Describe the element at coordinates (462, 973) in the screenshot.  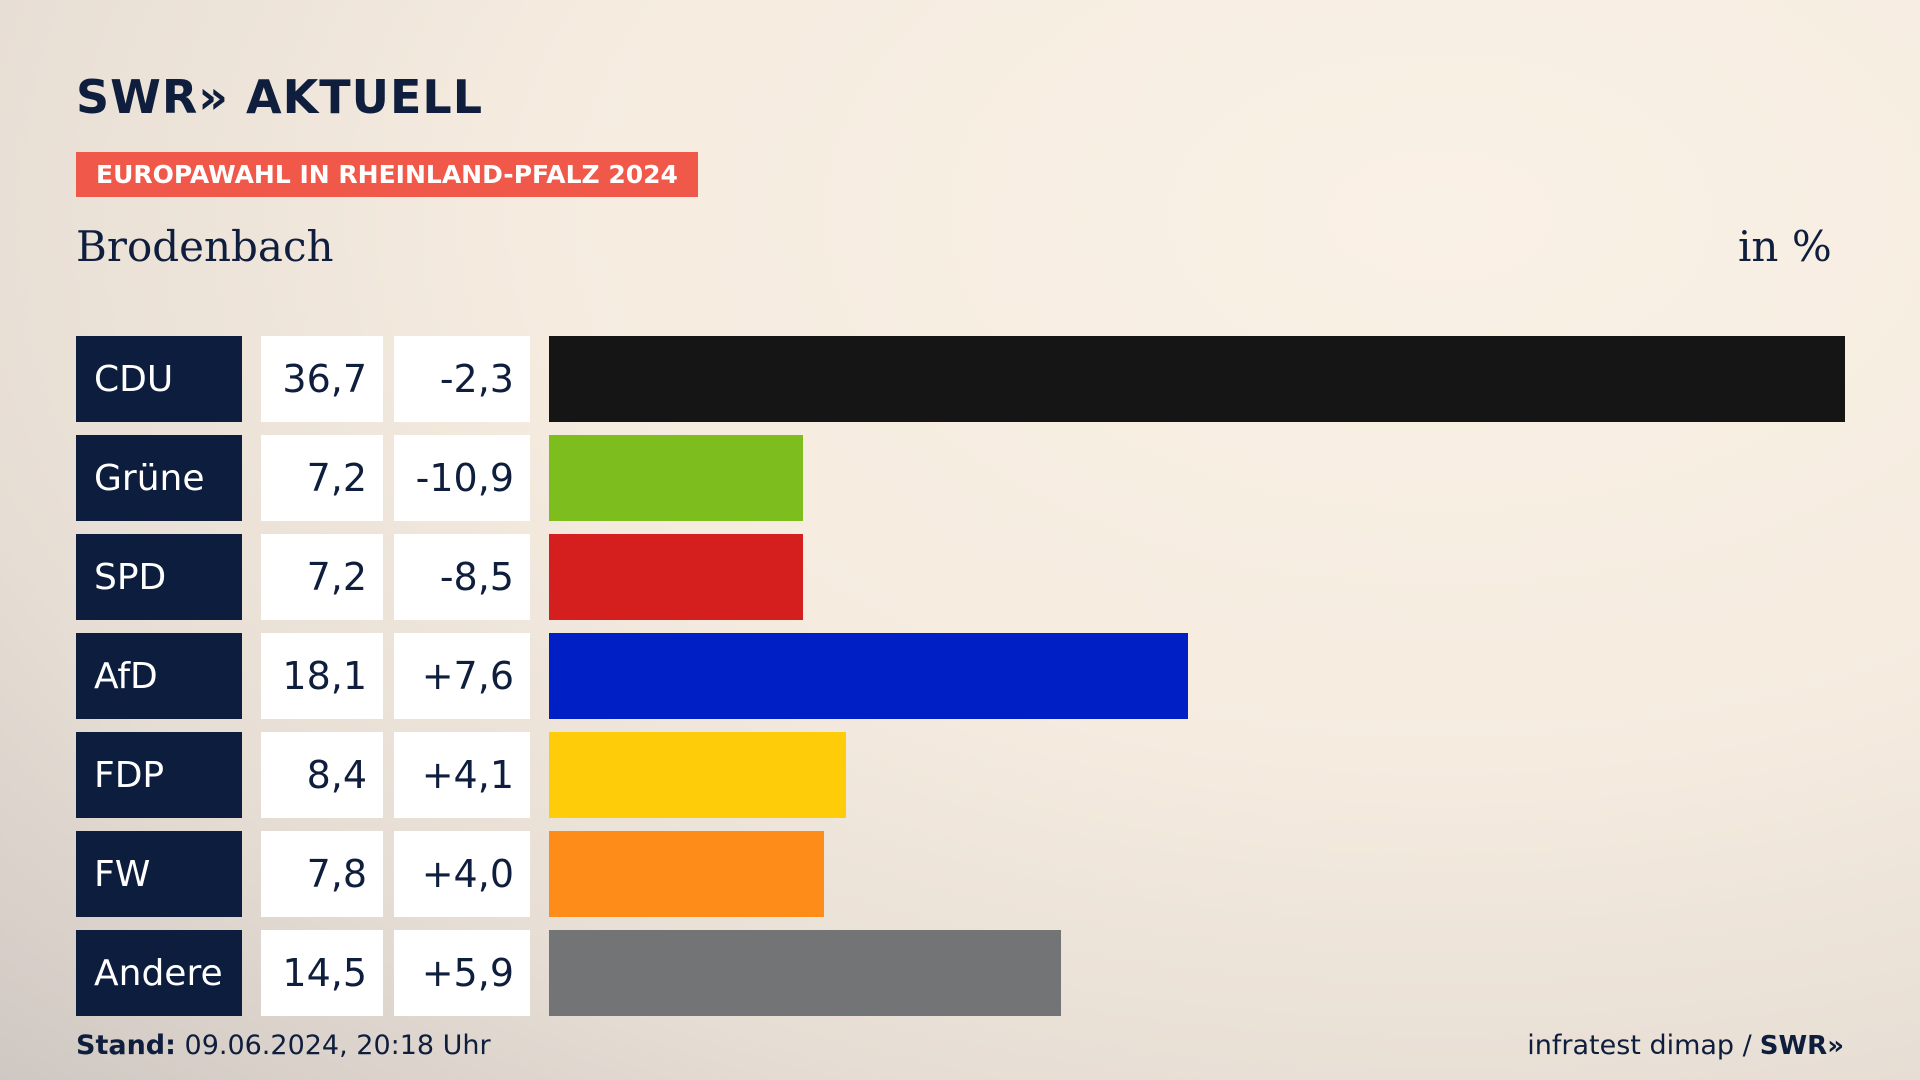
I see `change-label: +5,9` at that location.